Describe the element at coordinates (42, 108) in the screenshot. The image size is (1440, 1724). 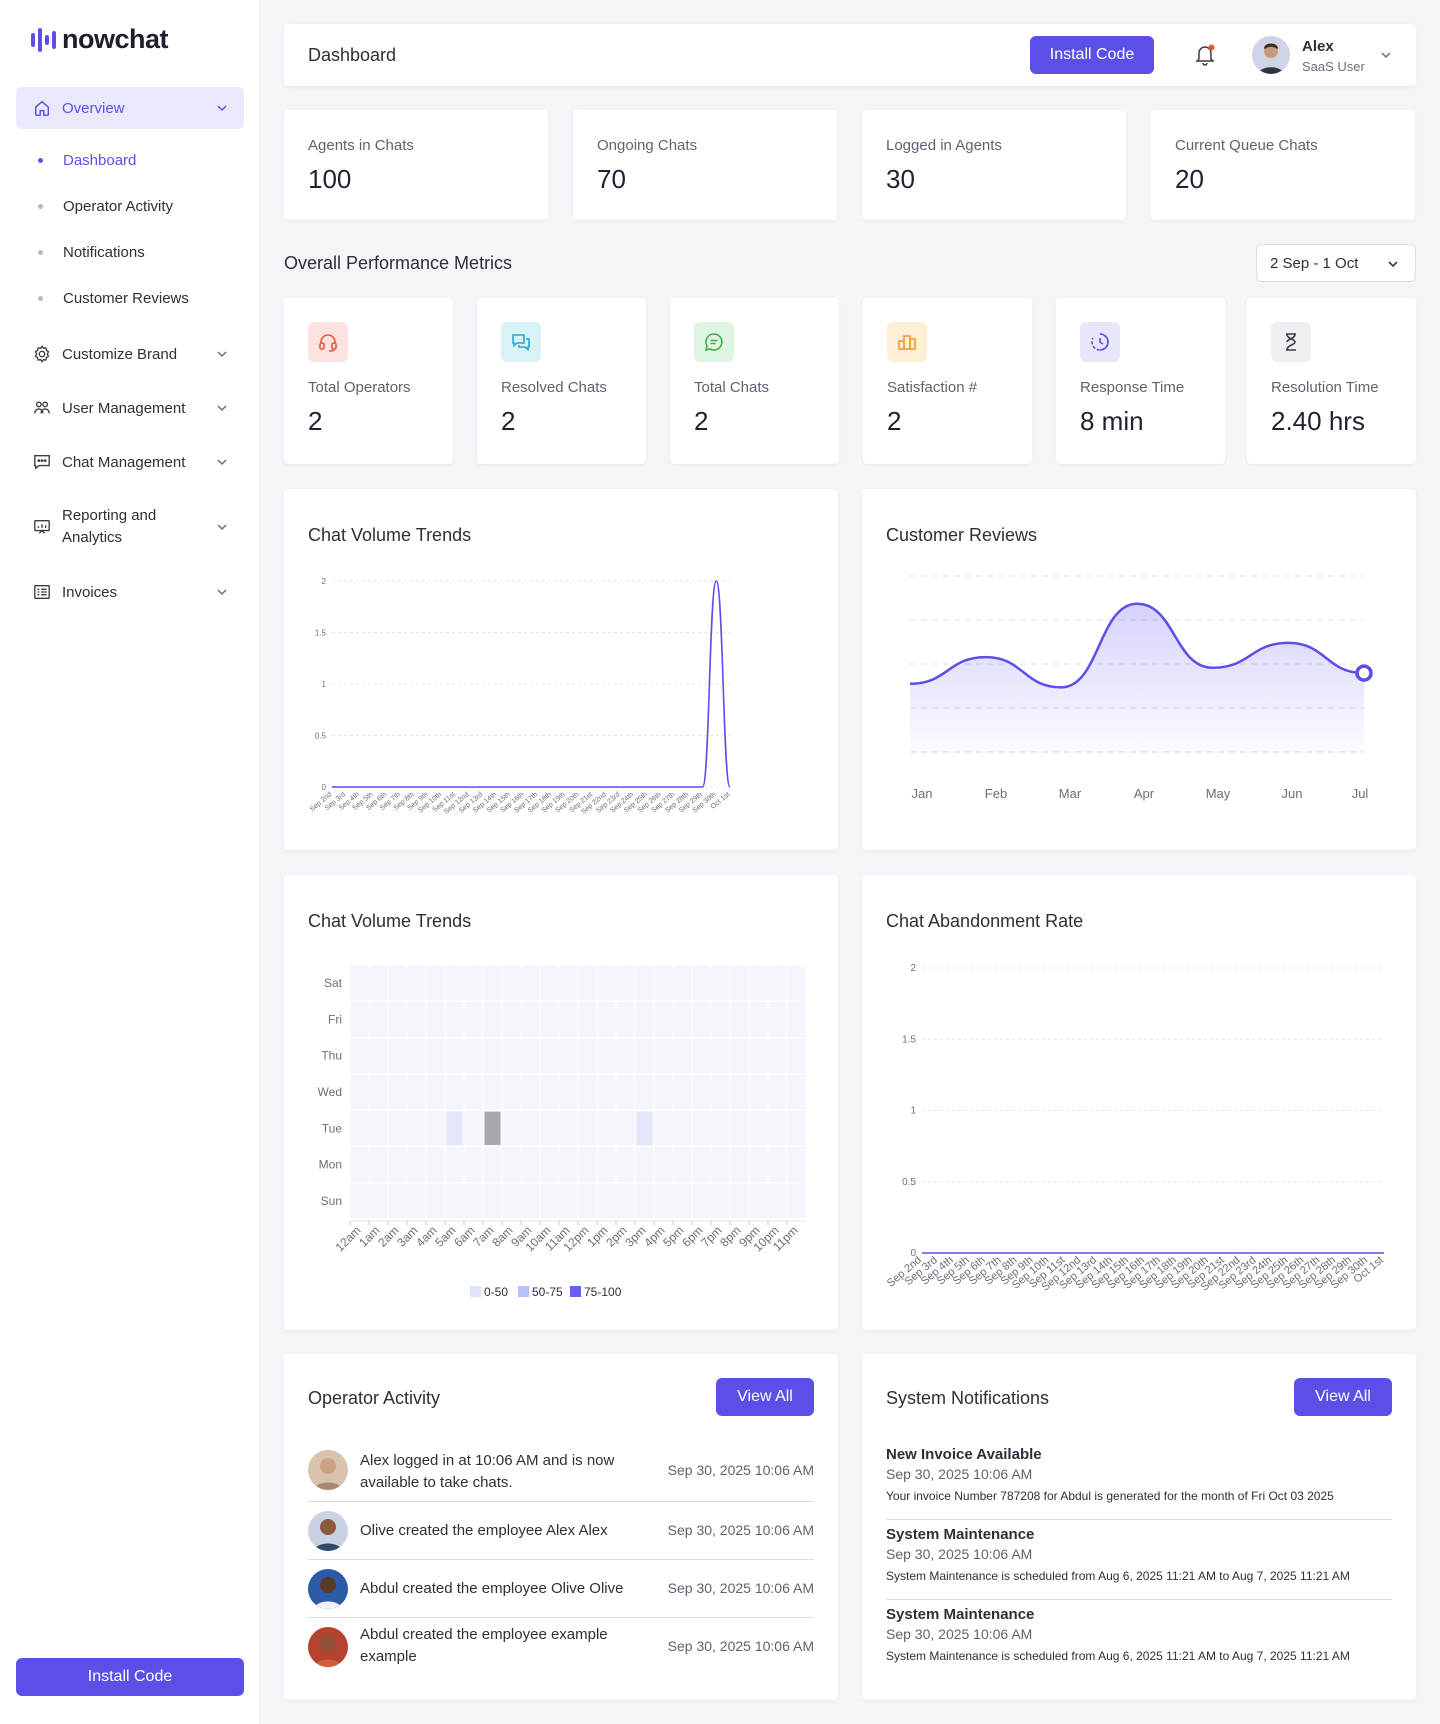
I see `home-icon` at that location.